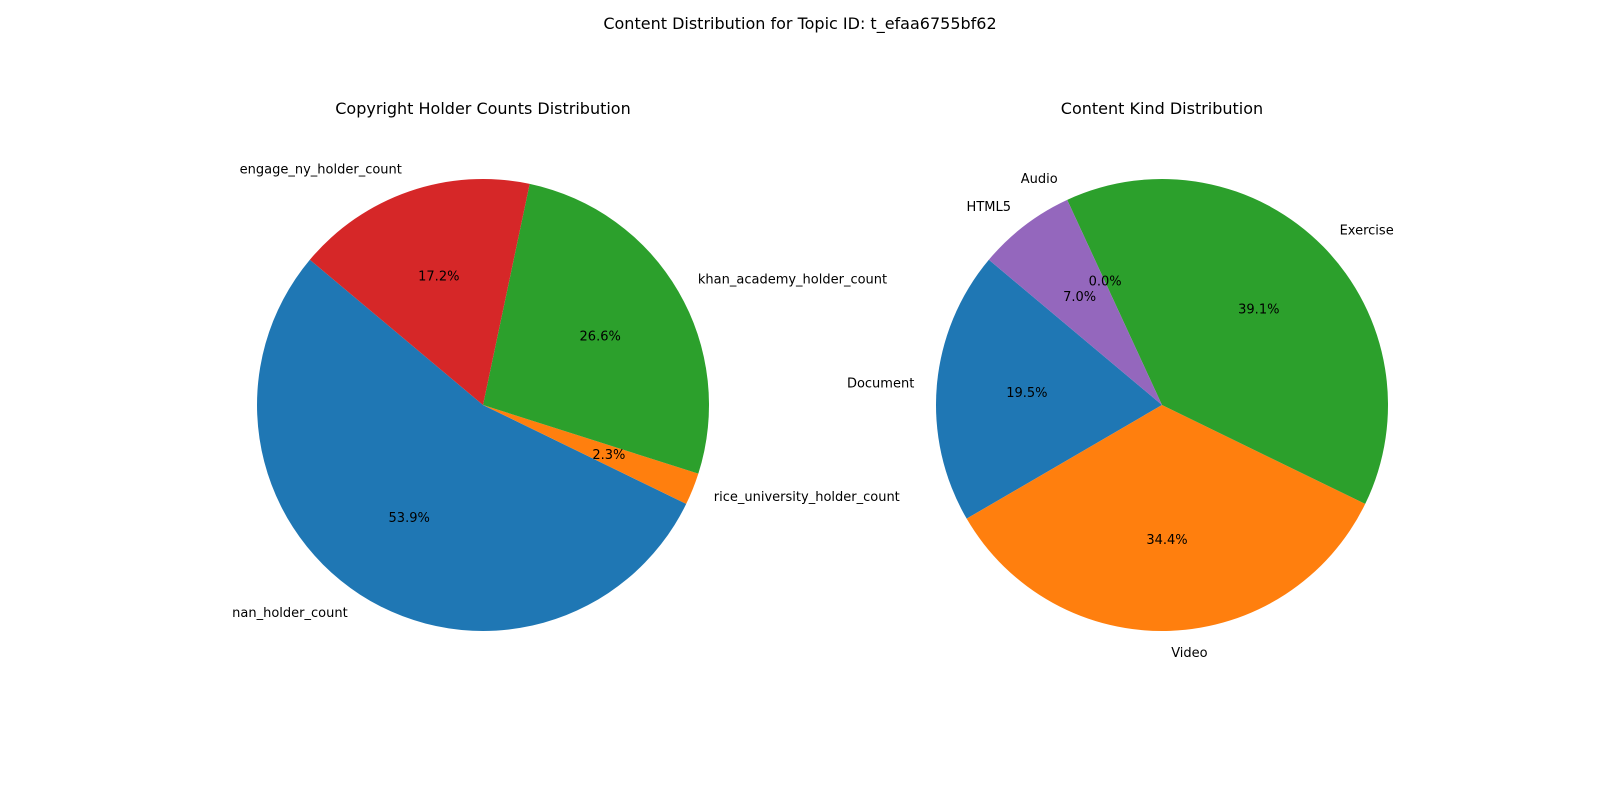 Image resolution: width=1600 pixels, height=800 pixels. I want to click on pie-pct-label-audio: 0.0%, so click(1105, 281).